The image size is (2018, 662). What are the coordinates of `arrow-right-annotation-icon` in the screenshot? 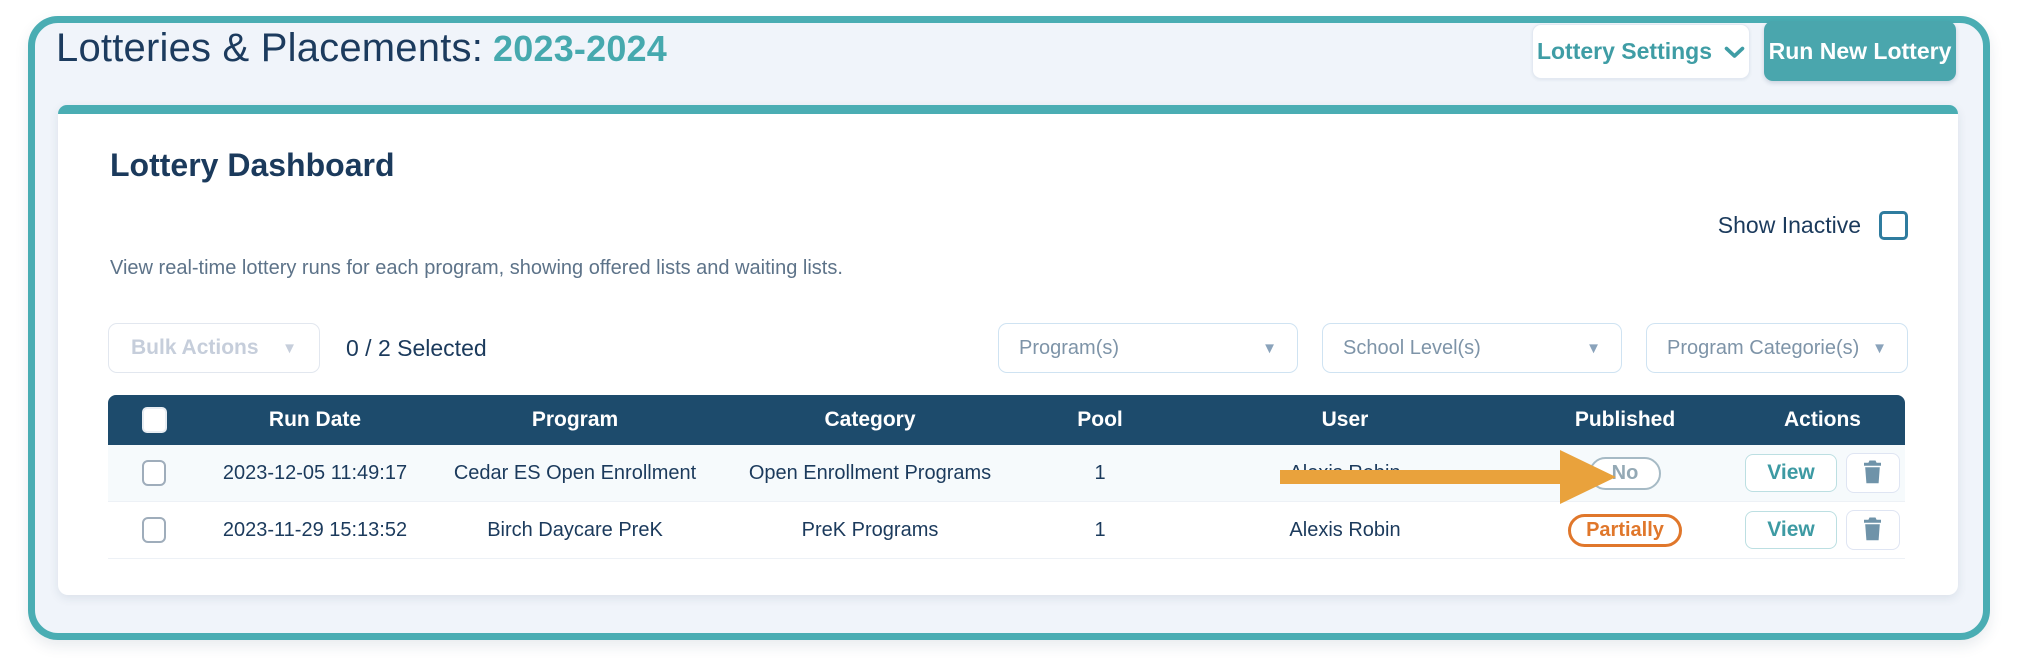 It's located at (1448, 477).